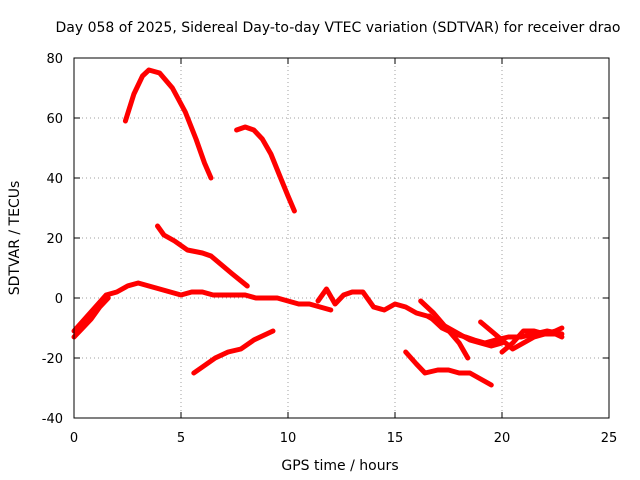 This screenshot has height=480, width=640. I want to click on y-tick-label: -40, so click(52, 419).